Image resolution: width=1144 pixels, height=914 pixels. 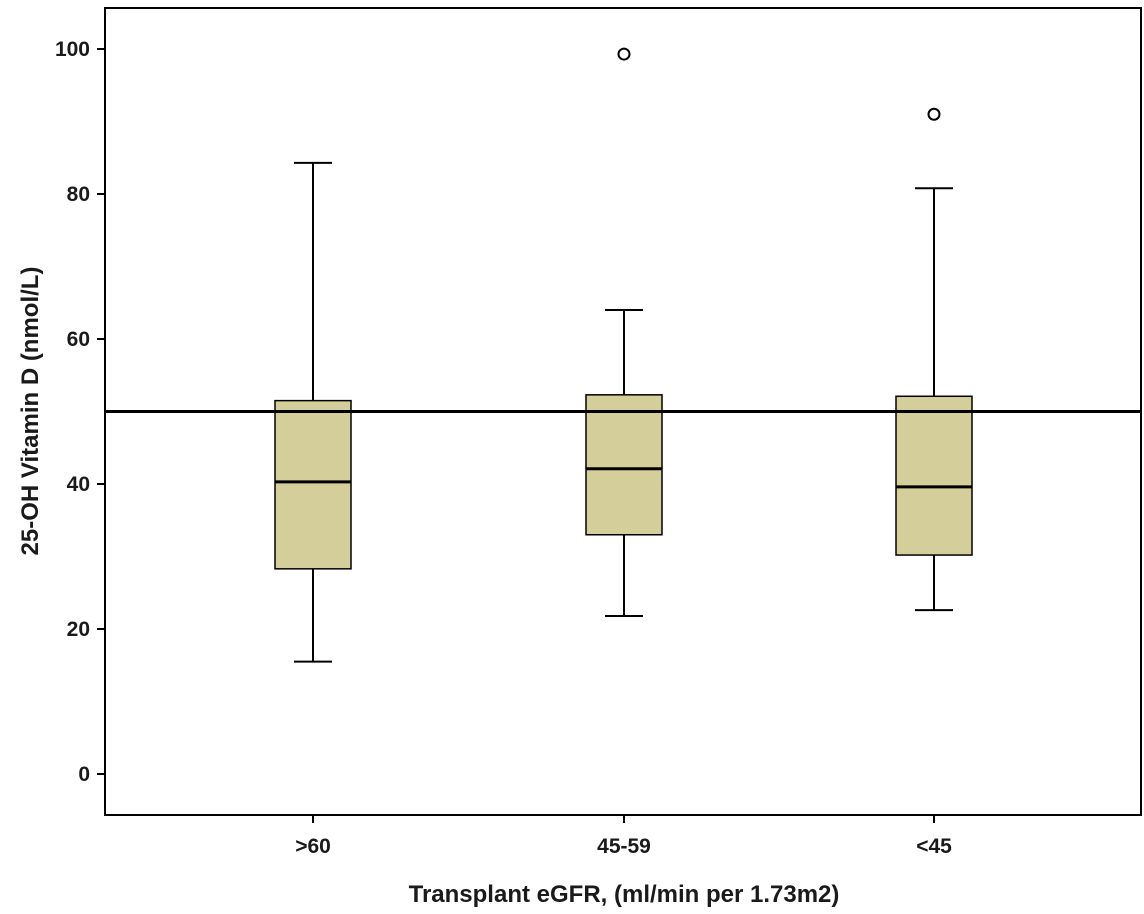 I want to click on x-tick-label: >60, so click(x=313, y=846).